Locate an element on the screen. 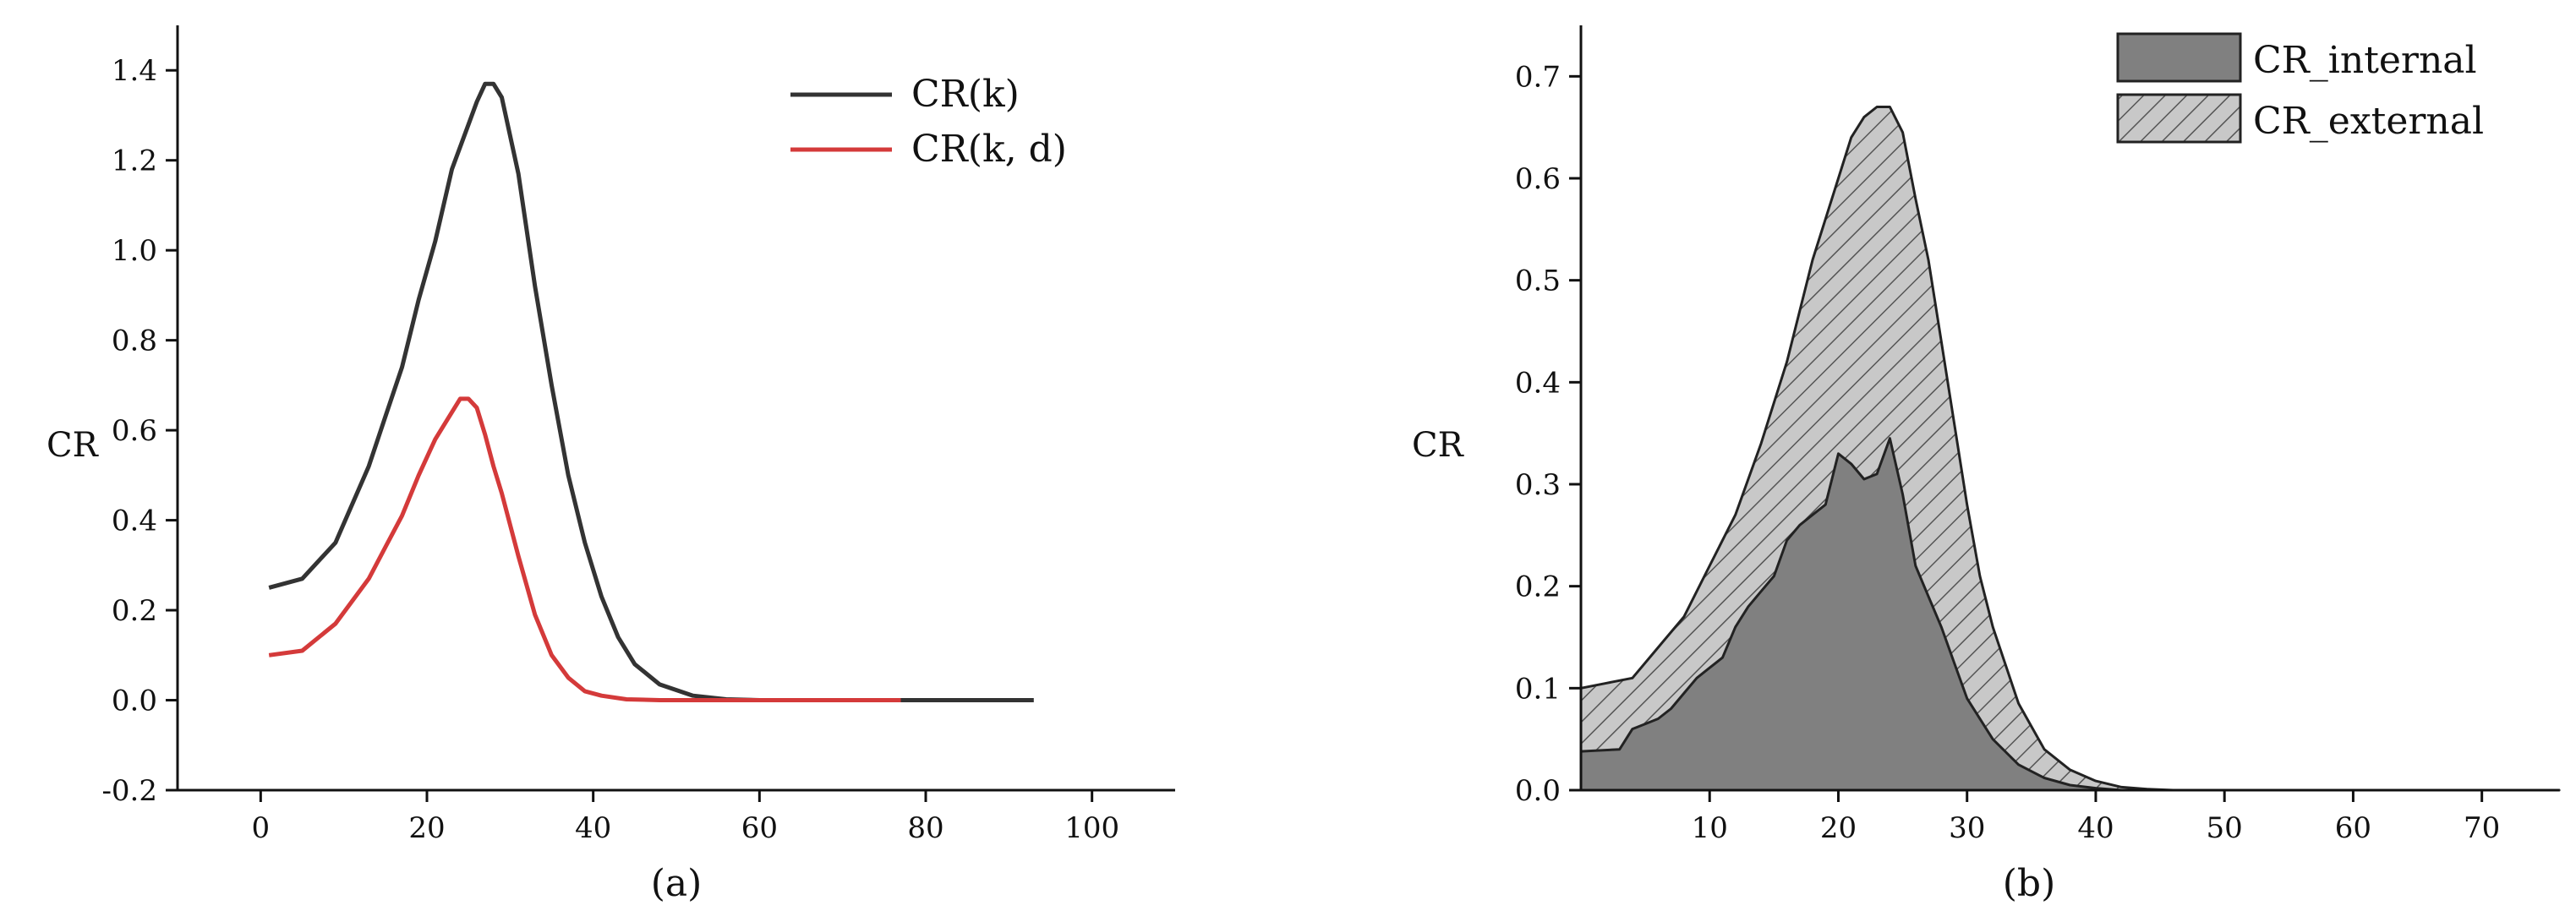 The width and height of the screenshot is (2576, 922). panel-b-x-tick-label: 60 is located at coordinates (2353, 828).